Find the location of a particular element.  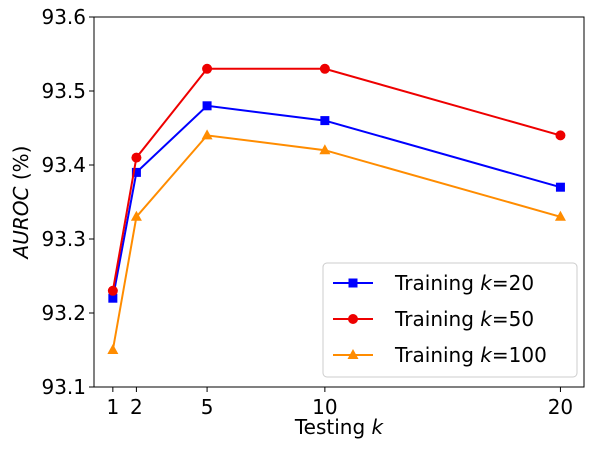

y-axis-title-variable: AUROC is located at coordinates (21, 223).